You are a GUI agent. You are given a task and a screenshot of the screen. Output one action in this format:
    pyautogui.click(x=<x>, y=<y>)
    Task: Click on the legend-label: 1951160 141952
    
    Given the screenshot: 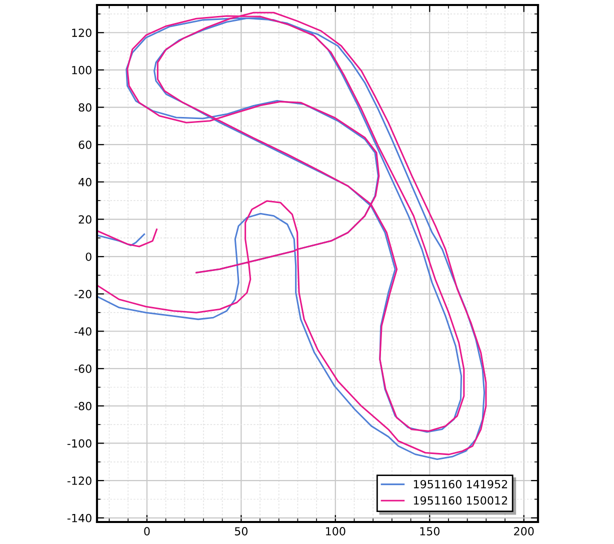 What is the action you would take?
    pyautogui.click(x=461, y=484)
    